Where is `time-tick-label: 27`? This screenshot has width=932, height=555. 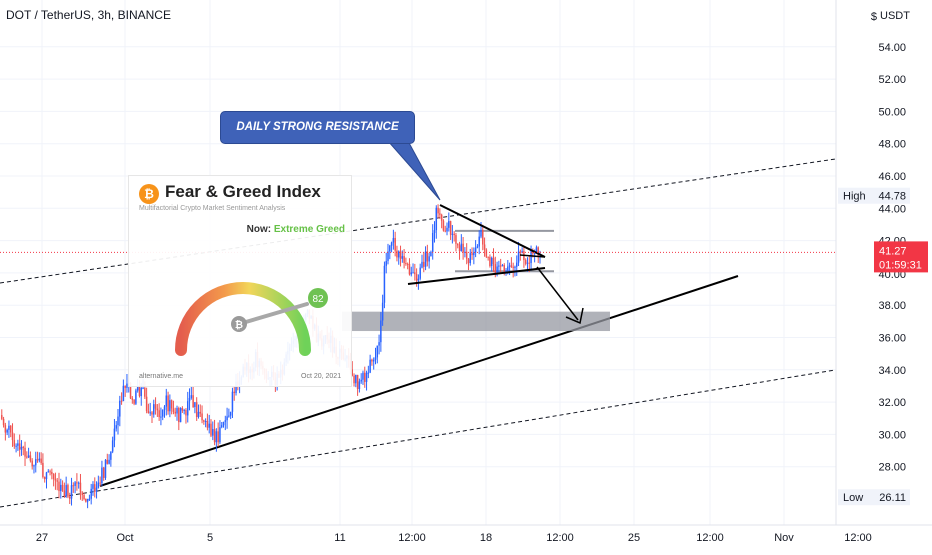 time-tick-label: 27 is located at coordinates (42, 538).